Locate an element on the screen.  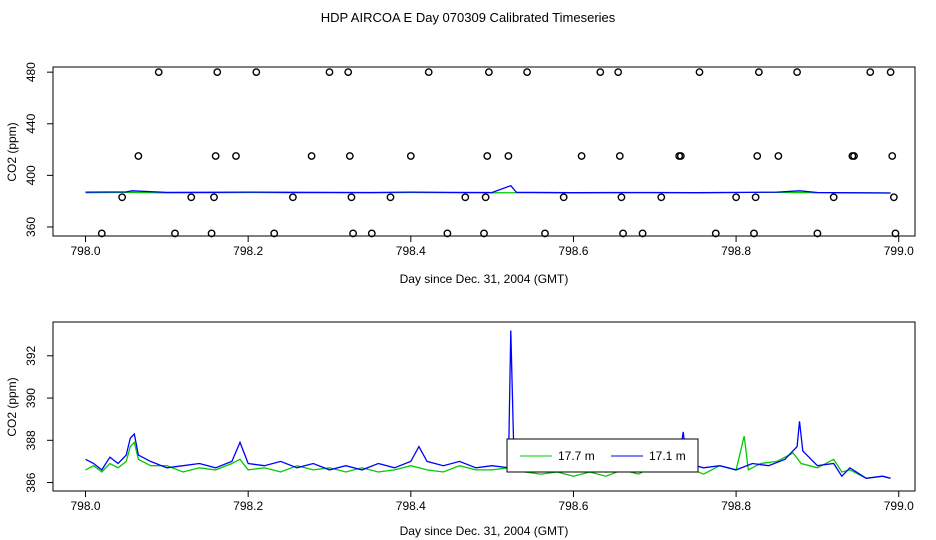
panel-bottom-xtick-label-4: 798.8 is located at coordinates (736, 506).